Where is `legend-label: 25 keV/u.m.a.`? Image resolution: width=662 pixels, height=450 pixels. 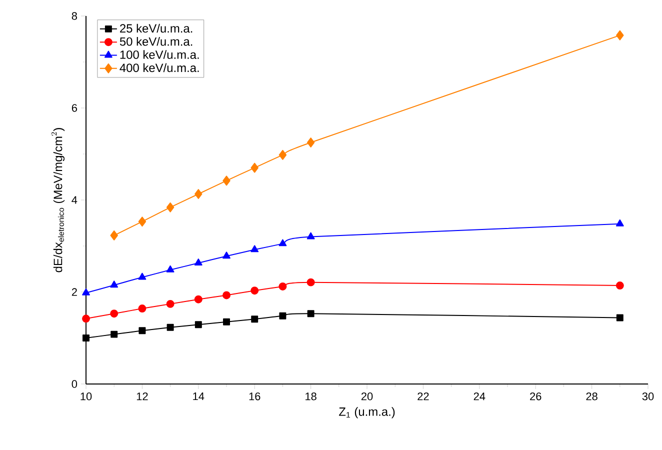 legend-label: 25 keV/u.m.a. is located at coordinates (156, 28).